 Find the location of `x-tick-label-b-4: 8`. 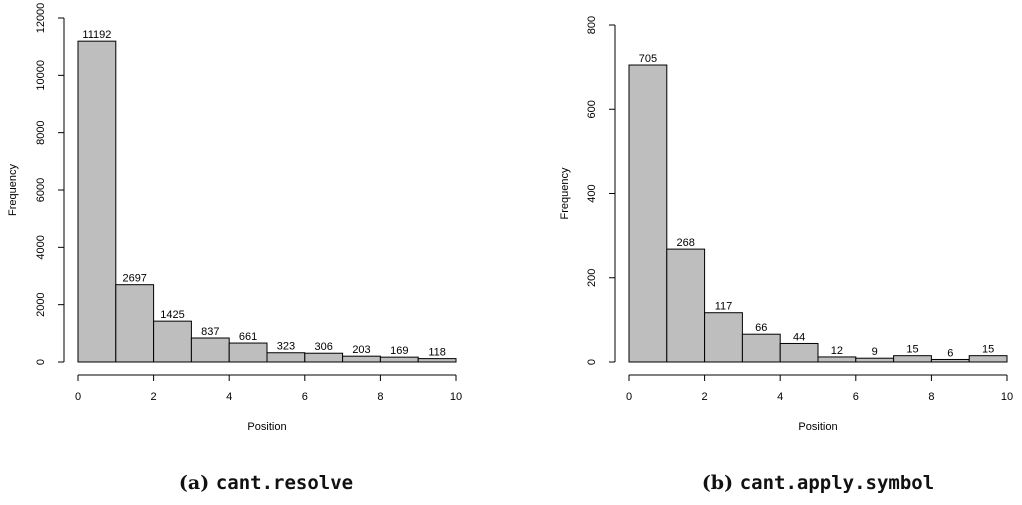

x-tick-label-b-4: 8 is located at coordinates (931, 397).